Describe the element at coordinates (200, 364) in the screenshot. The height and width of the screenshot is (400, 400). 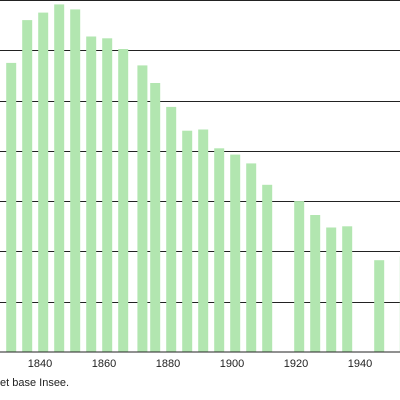
I see `x-tick-labels: 1840186018801900192019401960` at that location.